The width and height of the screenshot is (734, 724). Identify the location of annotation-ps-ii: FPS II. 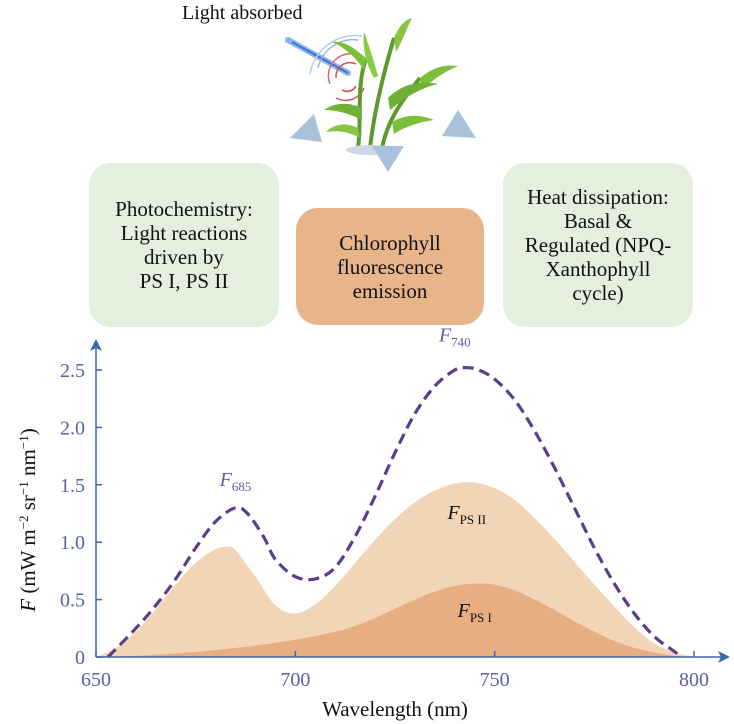
(466, 514).